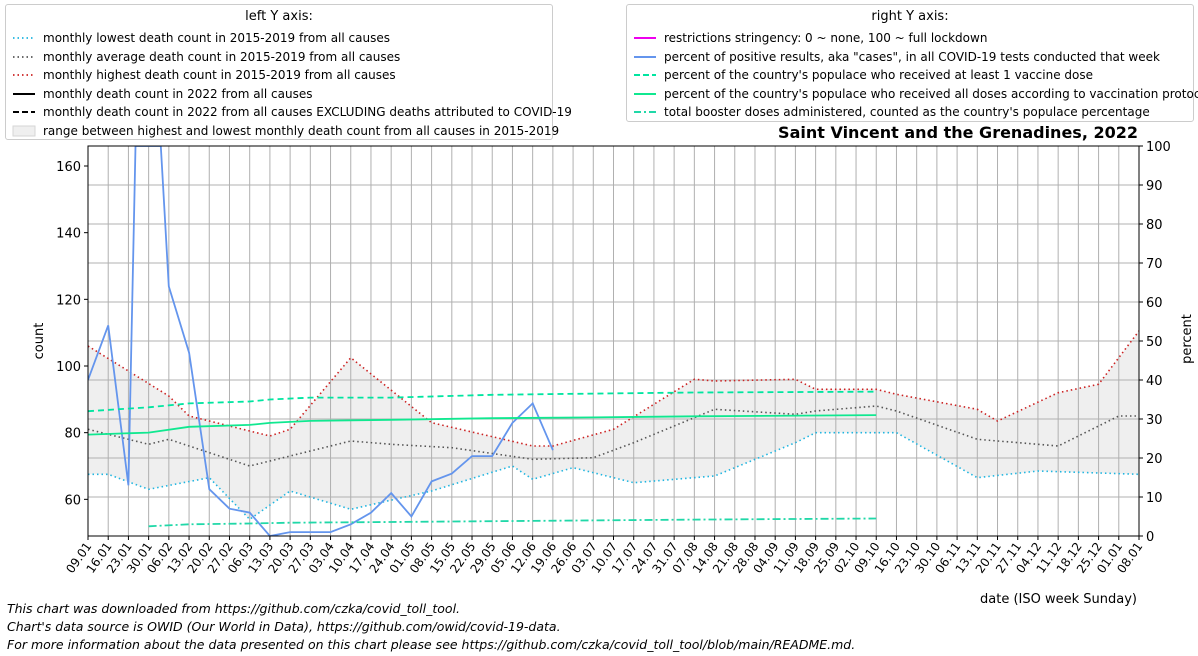 The image size is (1198, 656). What do you see at coordinates (1154, 303) in the screenshot?
I see `y-right-tick-label: 60` at bounding box center [1154, 303].